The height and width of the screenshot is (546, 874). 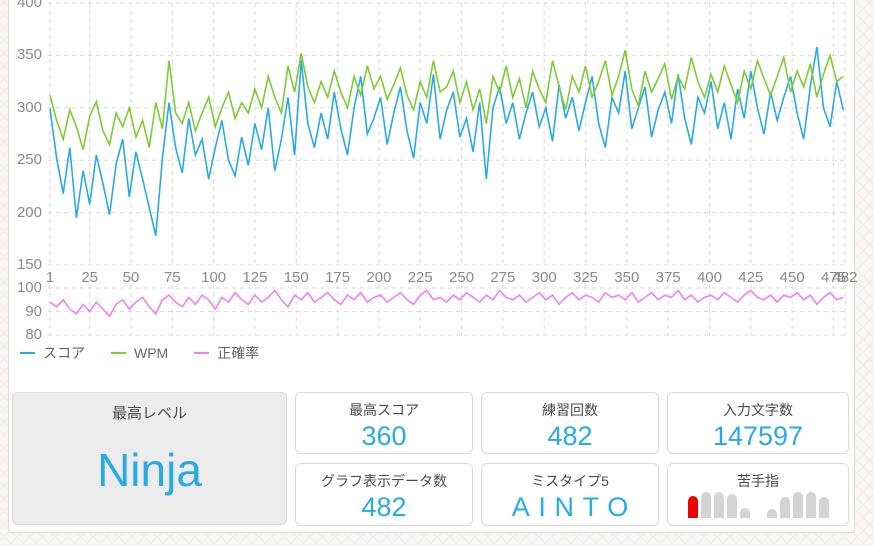 What do you see at coordinates (384, 481) in the screenshot?
I see `graph-data-count-title: グラフ表示データ数` at bounding box center [384, 481].